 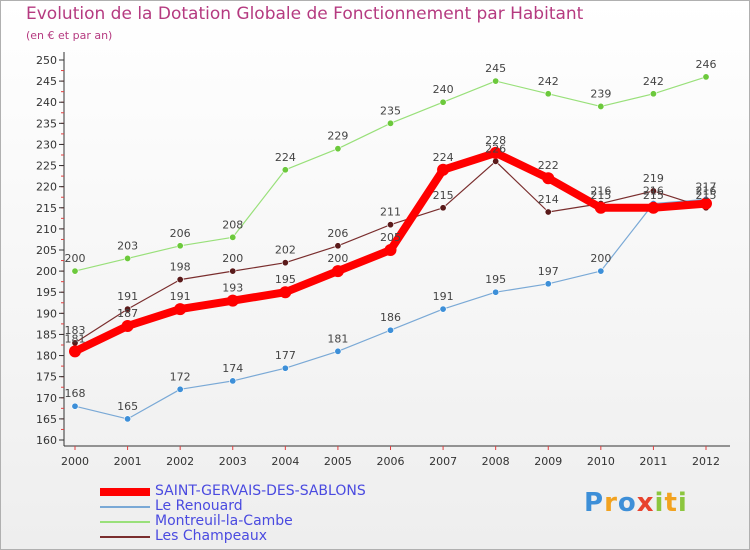 What do you see at coordinates (75, 330) in the screenshot?
I see `data-label: 183` at bounding box center [75, 330].